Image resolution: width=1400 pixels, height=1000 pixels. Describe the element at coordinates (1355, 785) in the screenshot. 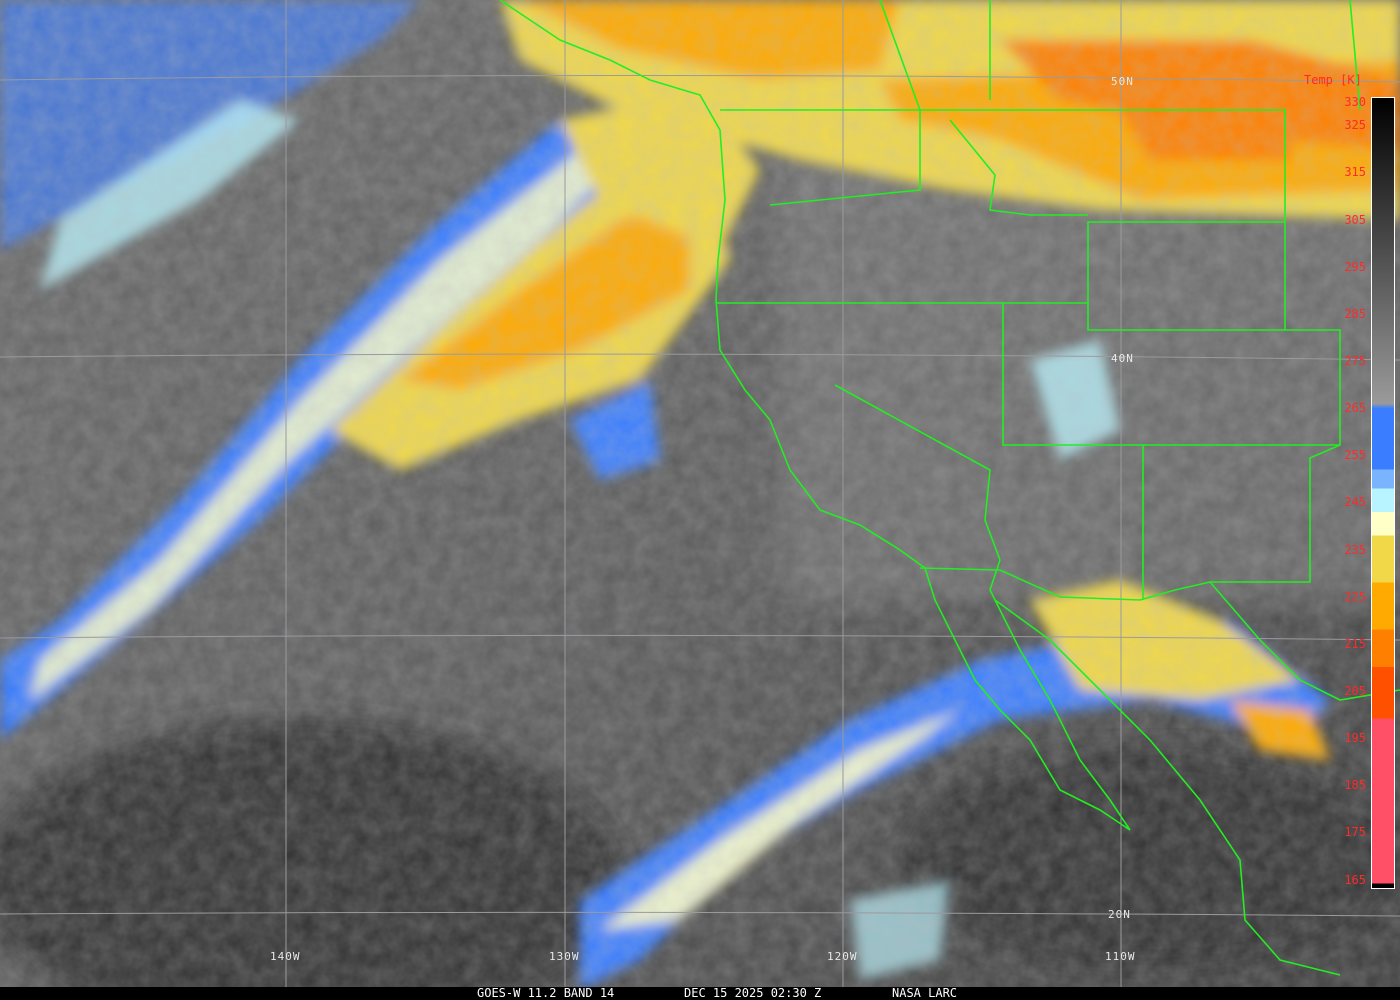

I see `colorbar-tick: 185` at that location.